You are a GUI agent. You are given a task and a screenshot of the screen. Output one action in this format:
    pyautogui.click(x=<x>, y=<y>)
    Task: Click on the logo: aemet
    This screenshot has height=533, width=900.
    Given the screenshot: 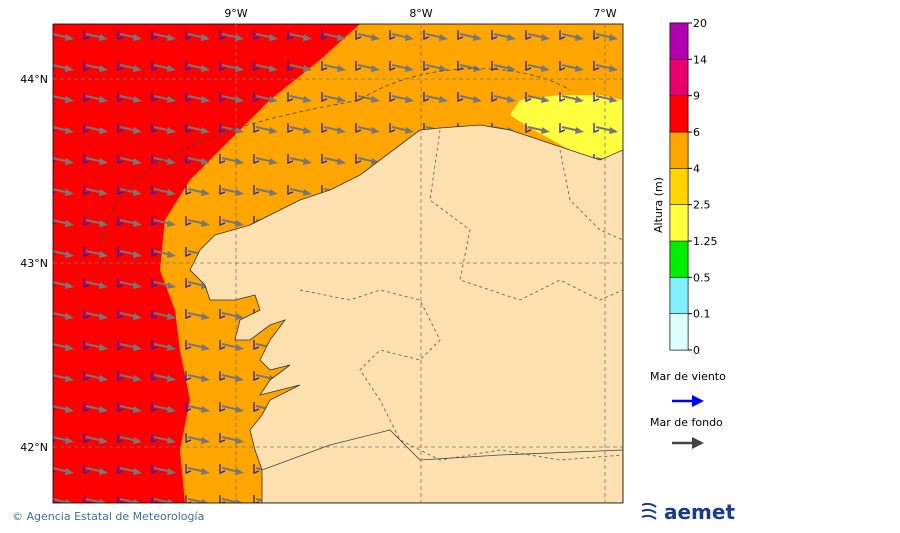 What is the action you would take?
    pyautogui.click(x=699, y=512)
    